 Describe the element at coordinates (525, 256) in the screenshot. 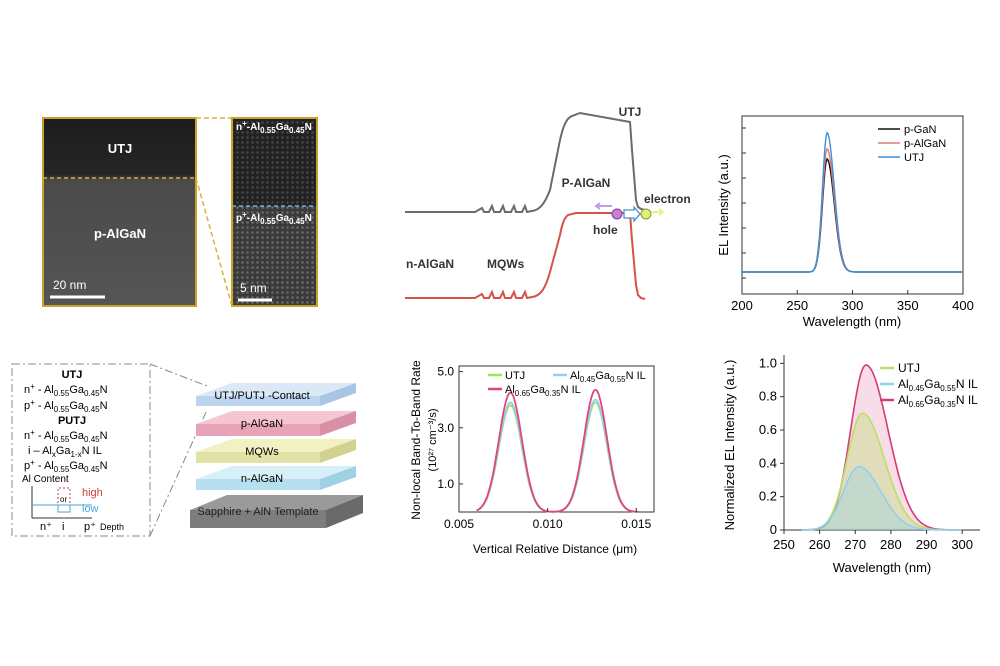

I see `band-valence-curve` at that location.